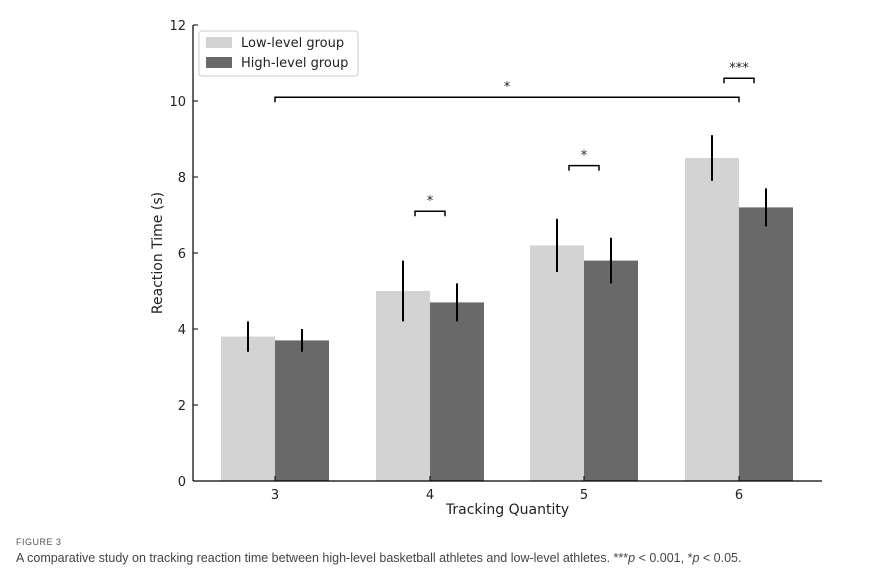  I want to click on significance-label-3: ***, so click(739, 68).